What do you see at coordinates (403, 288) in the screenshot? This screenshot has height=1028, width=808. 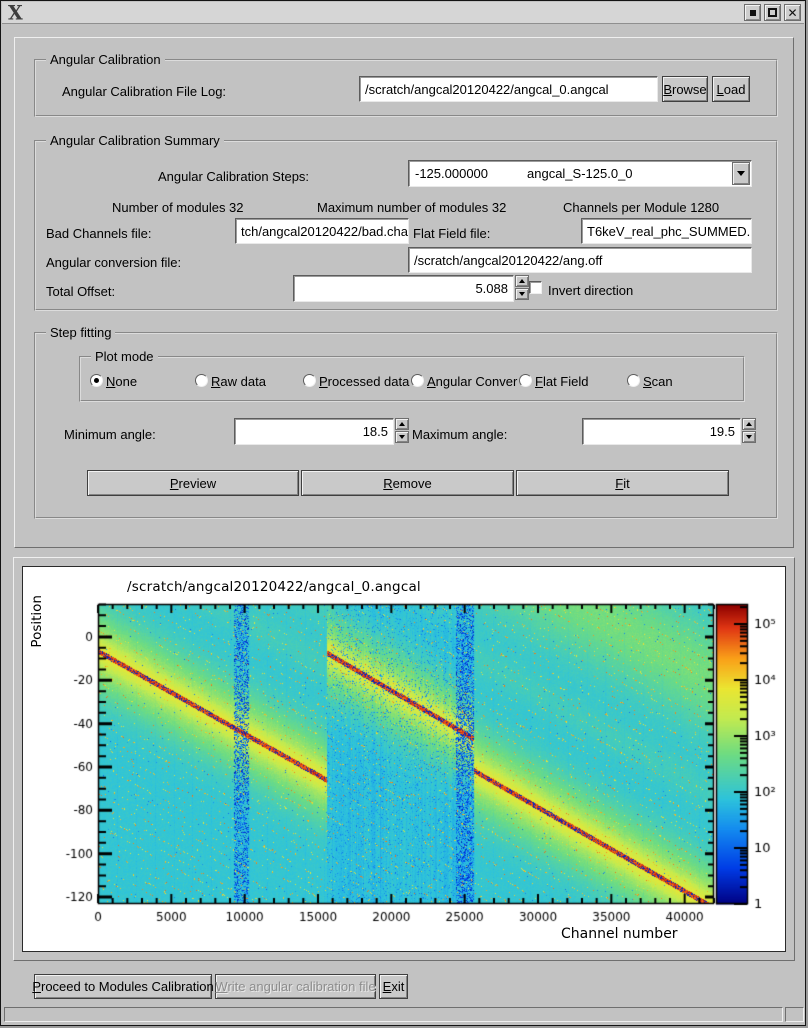 I see `total-offset-input: 5.088` at bounding box center [403, 288].